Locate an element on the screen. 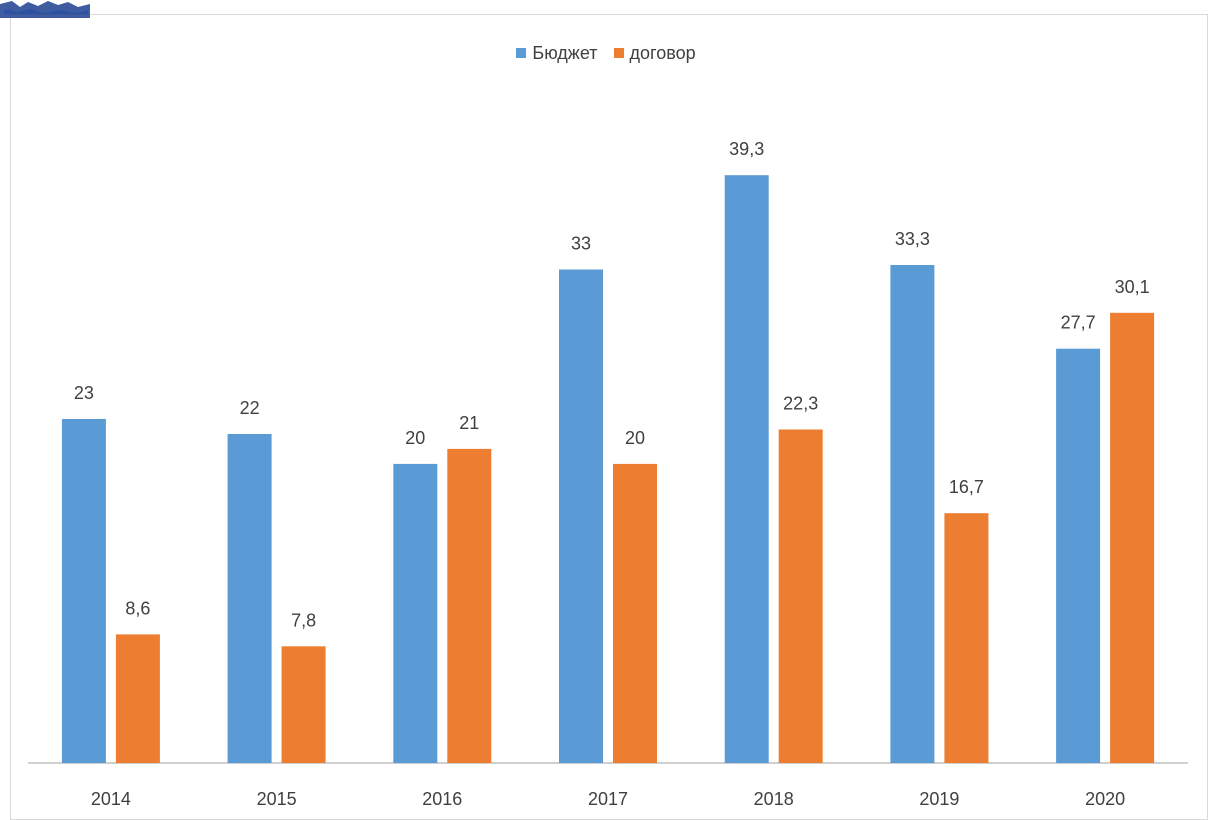 This screenshot has width=1212, height=820. data-label-0-2020: 27,7 is located at coordinates (1078, 323).